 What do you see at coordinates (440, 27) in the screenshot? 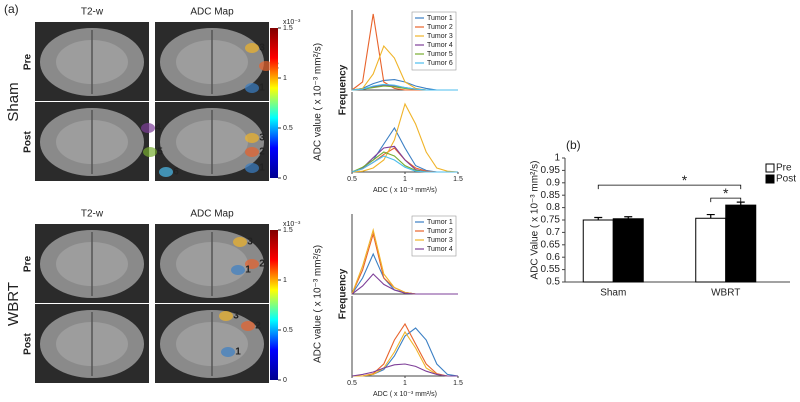
I see `legend-label: Tumor 2` at bounding box center [440, 27].